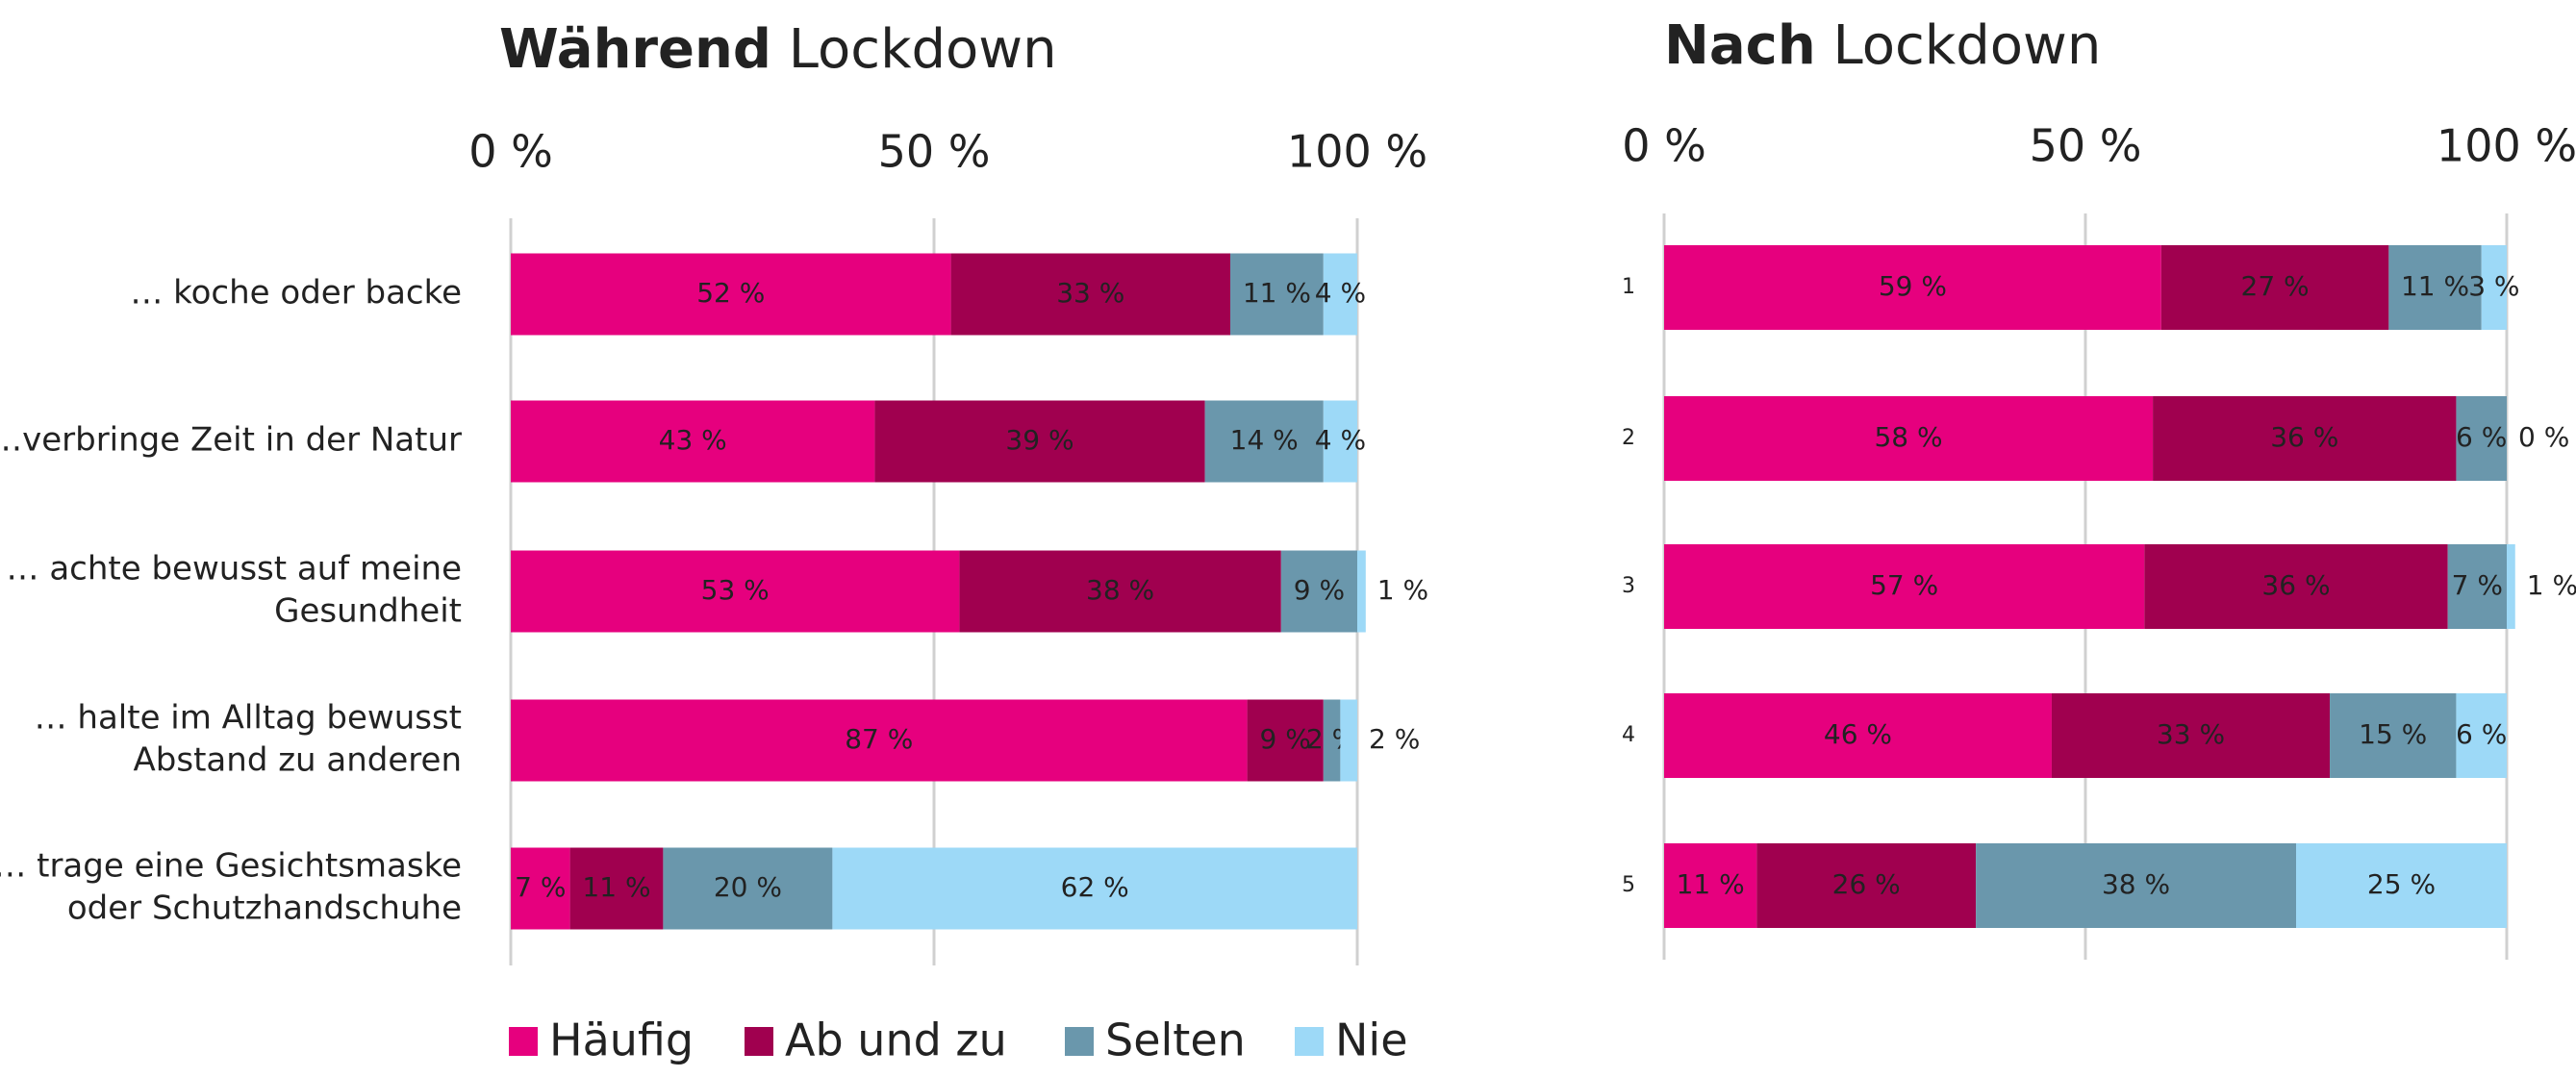  I want to click on value-label: 15 %, so click(2393, 734).